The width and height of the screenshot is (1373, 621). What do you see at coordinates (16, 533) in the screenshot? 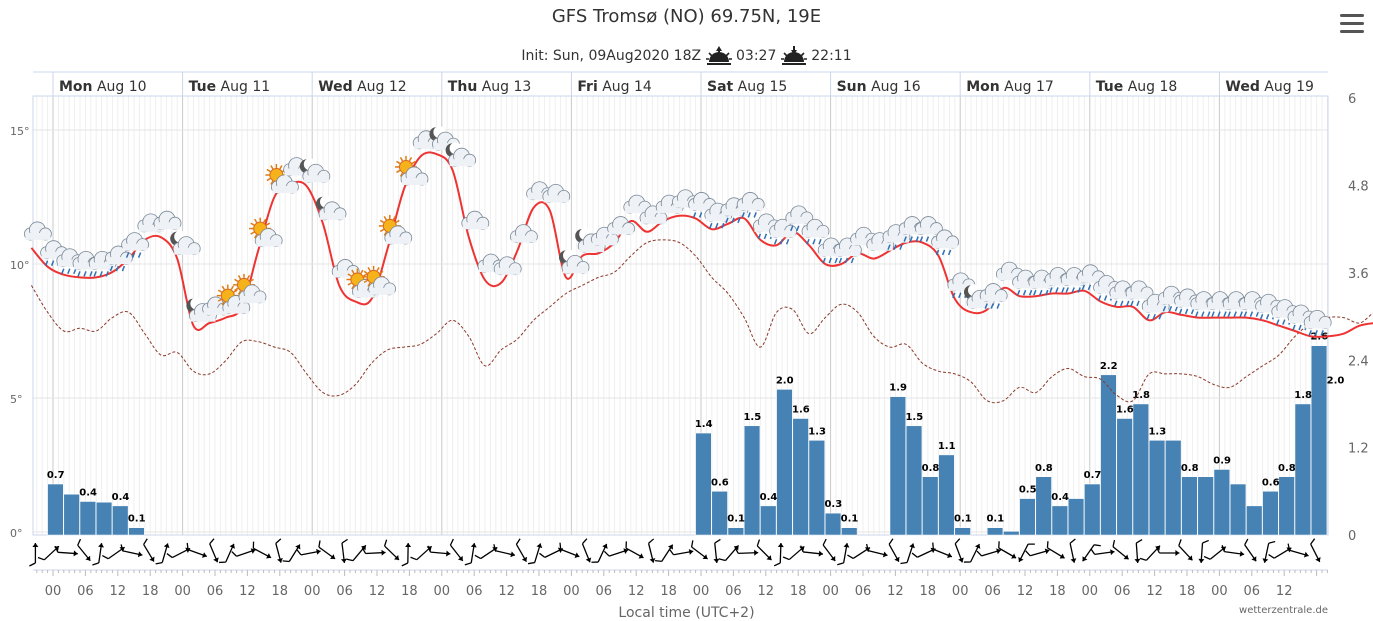
I see `left-axis-tick: 0°` at bounding box center [16, 533].